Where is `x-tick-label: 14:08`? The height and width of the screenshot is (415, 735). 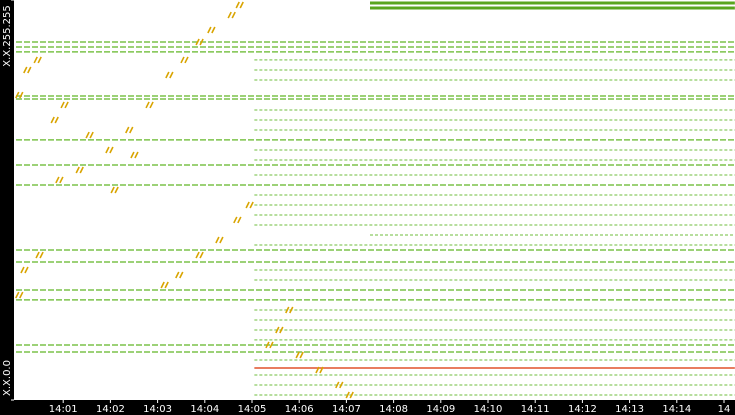
x-tick-label: 14:08 is located at coordinates (393, 409).